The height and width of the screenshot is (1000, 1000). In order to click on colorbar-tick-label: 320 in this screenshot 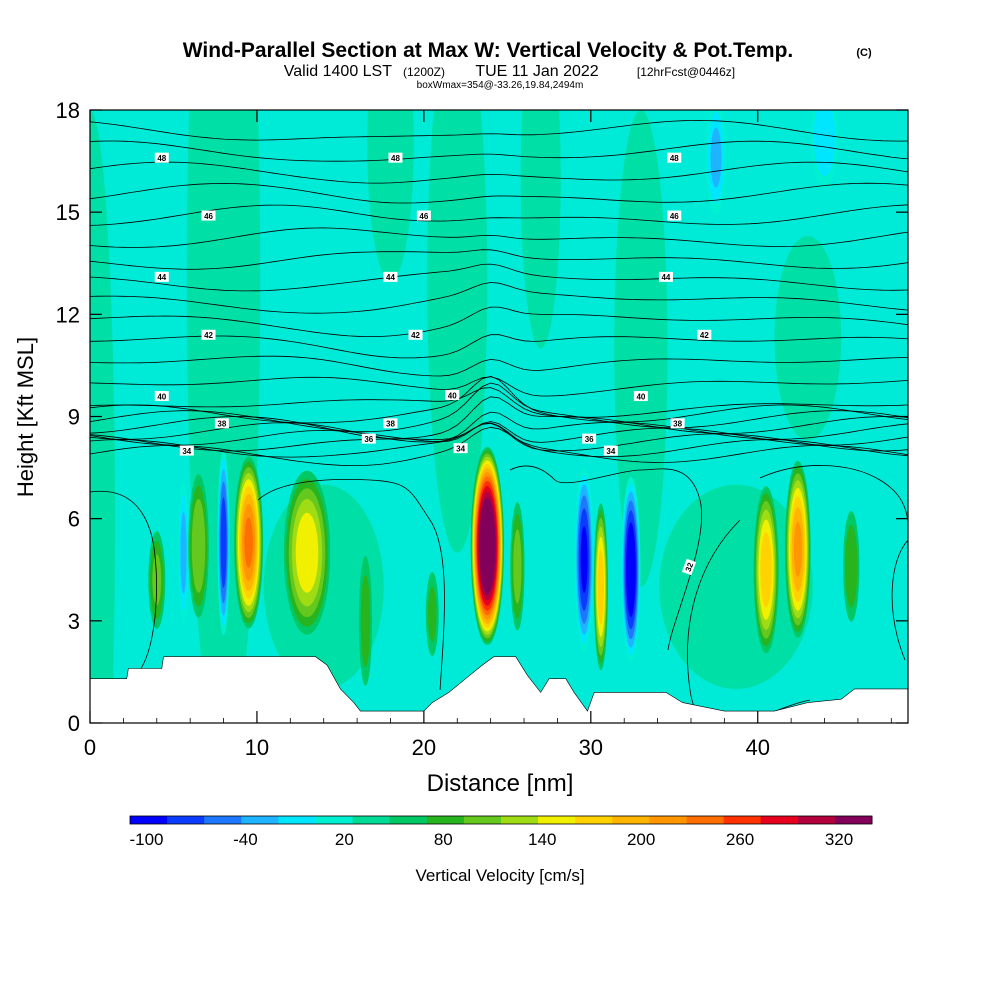, I will do `click(839, 839)`.